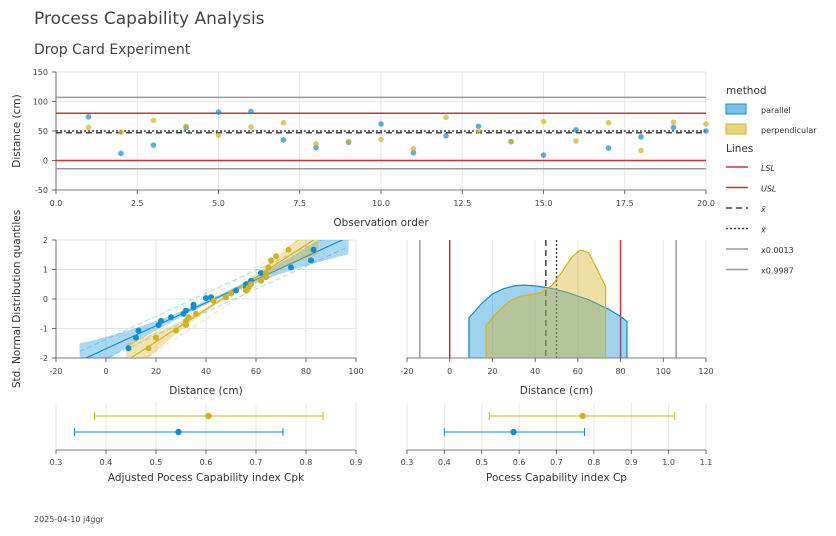  I want to click on chart-title: Process Capability Analysis, so click(149, 19).